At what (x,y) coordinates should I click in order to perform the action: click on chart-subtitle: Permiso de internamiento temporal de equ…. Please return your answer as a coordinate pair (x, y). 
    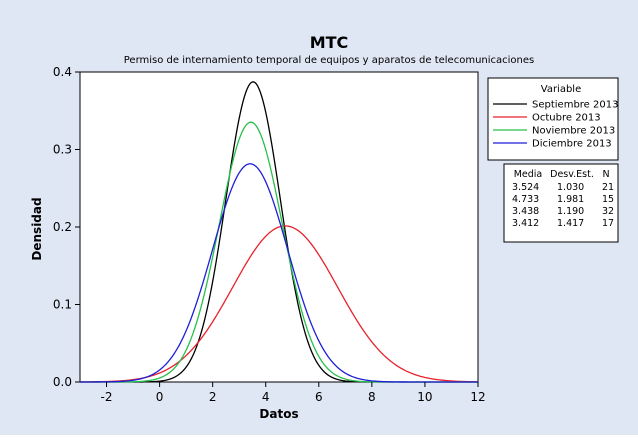
    Looking at the image, I should click on (329, 60).